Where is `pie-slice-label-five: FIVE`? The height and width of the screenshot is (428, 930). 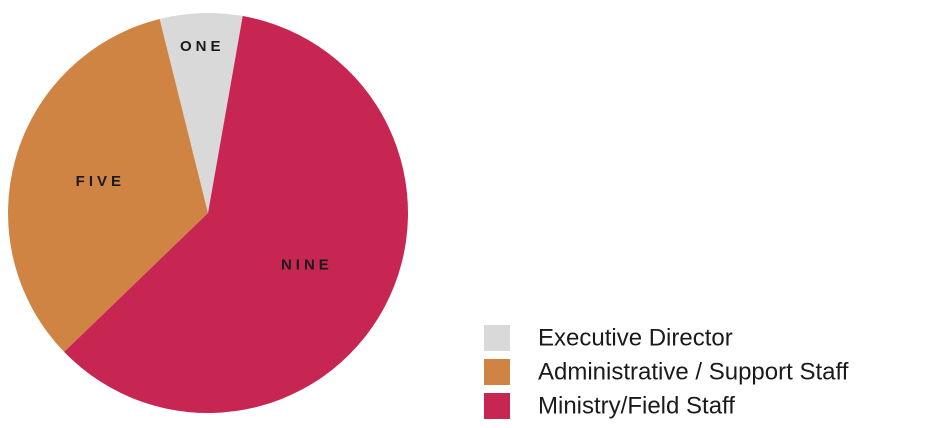 pie-slice-label-five: FIVE is located at coordinates (100, 181).